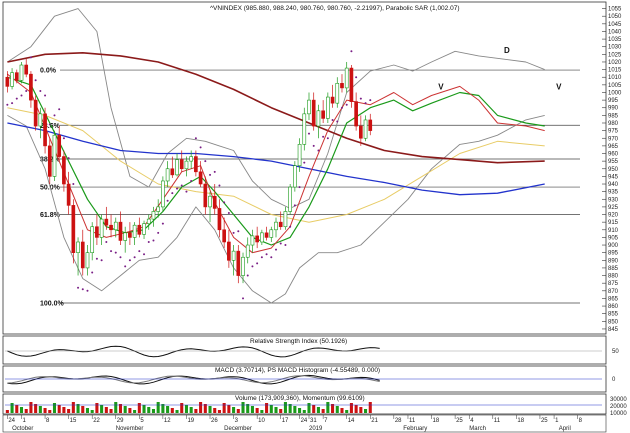 The image size is (630, 433). I want to click on date-tick-label: 22, so click(96, 421).